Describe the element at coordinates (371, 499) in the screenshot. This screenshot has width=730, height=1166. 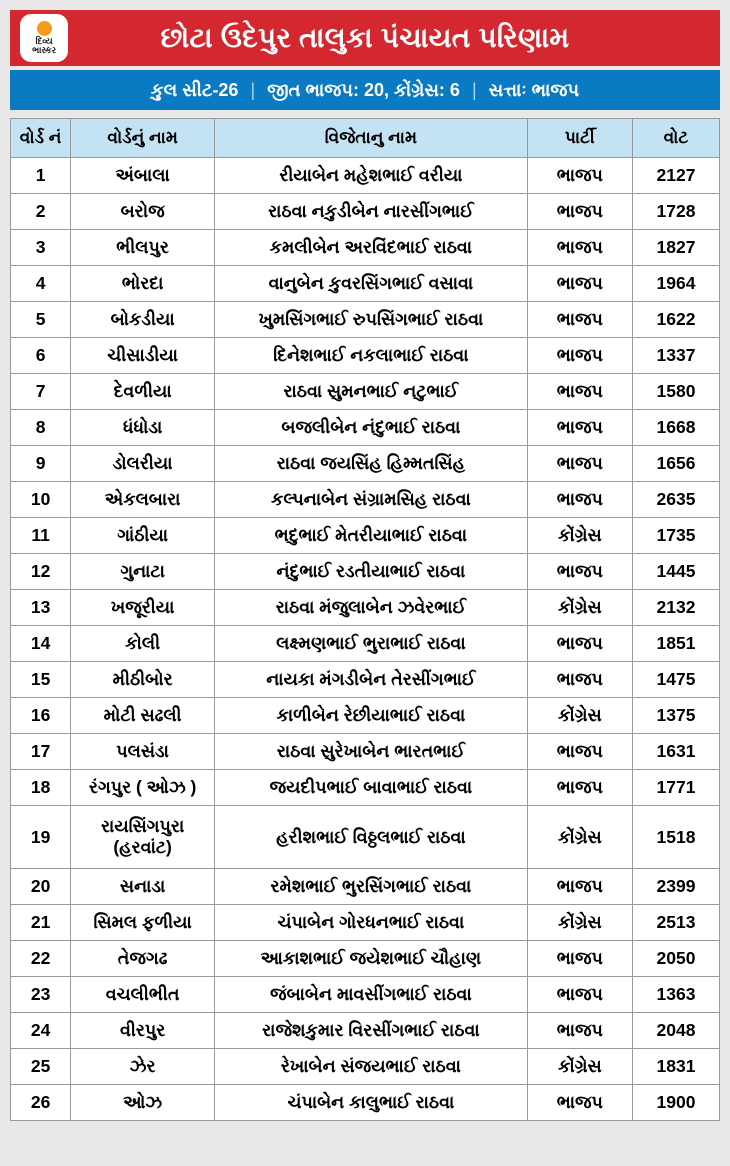
I see `cell-winner: કલ્પનાબેન સંગ્રામસિહ રાઠવા` at that location.